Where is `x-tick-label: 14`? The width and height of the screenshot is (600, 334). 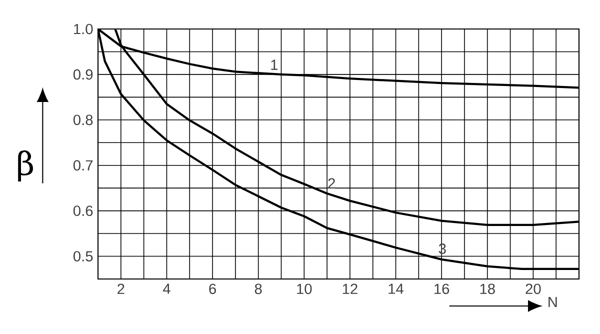 x-tick-label: 14 is located at coordinates (396, 289).